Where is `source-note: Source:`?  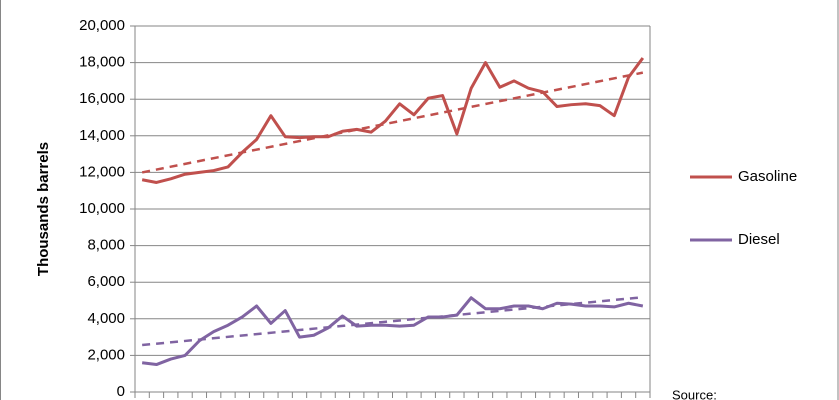 source-note: Source: is located at coordinates (694, 393).